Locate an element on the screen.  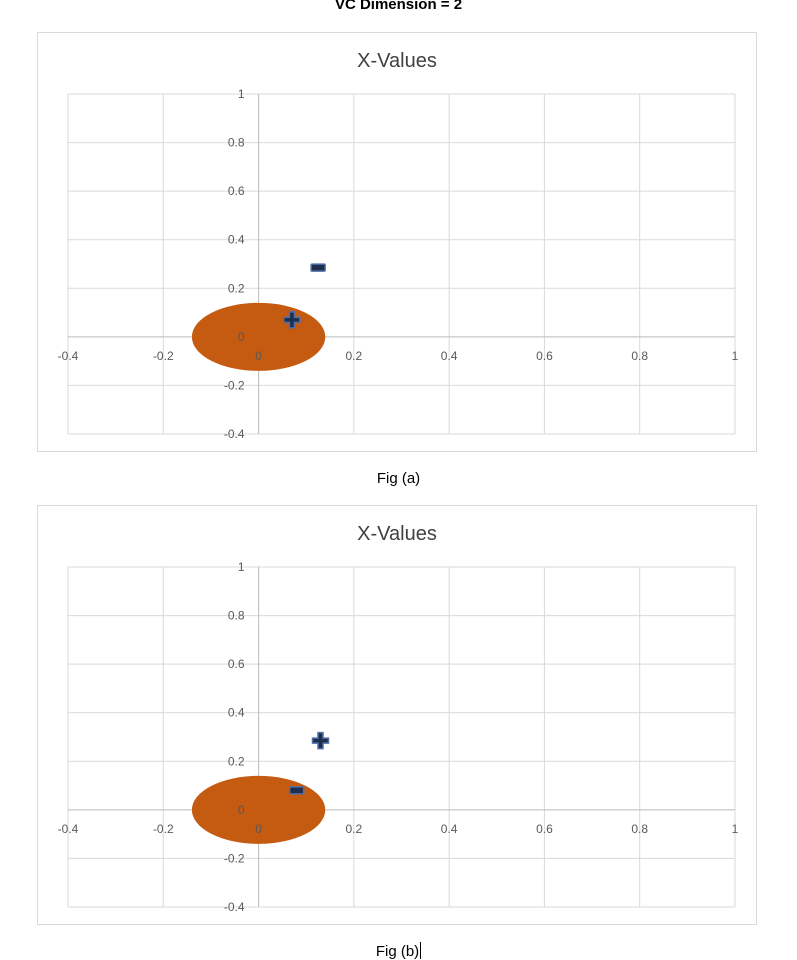
chart-b-x-tick-label: -0.4 is located at coordinates (68, 829).